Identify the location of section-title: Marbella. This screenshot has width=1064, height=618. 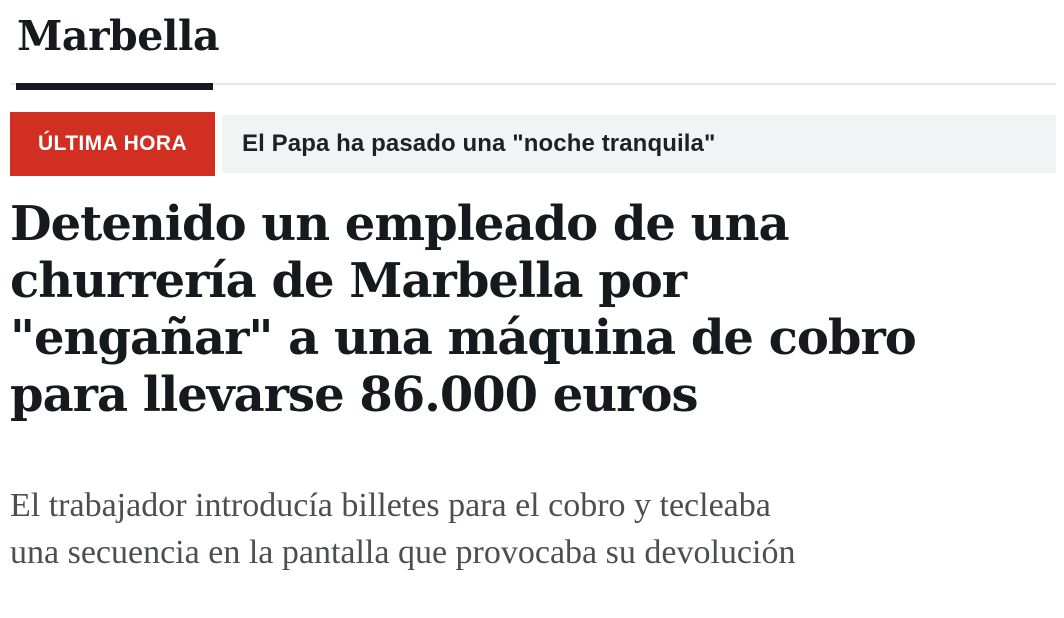
(118, 36).